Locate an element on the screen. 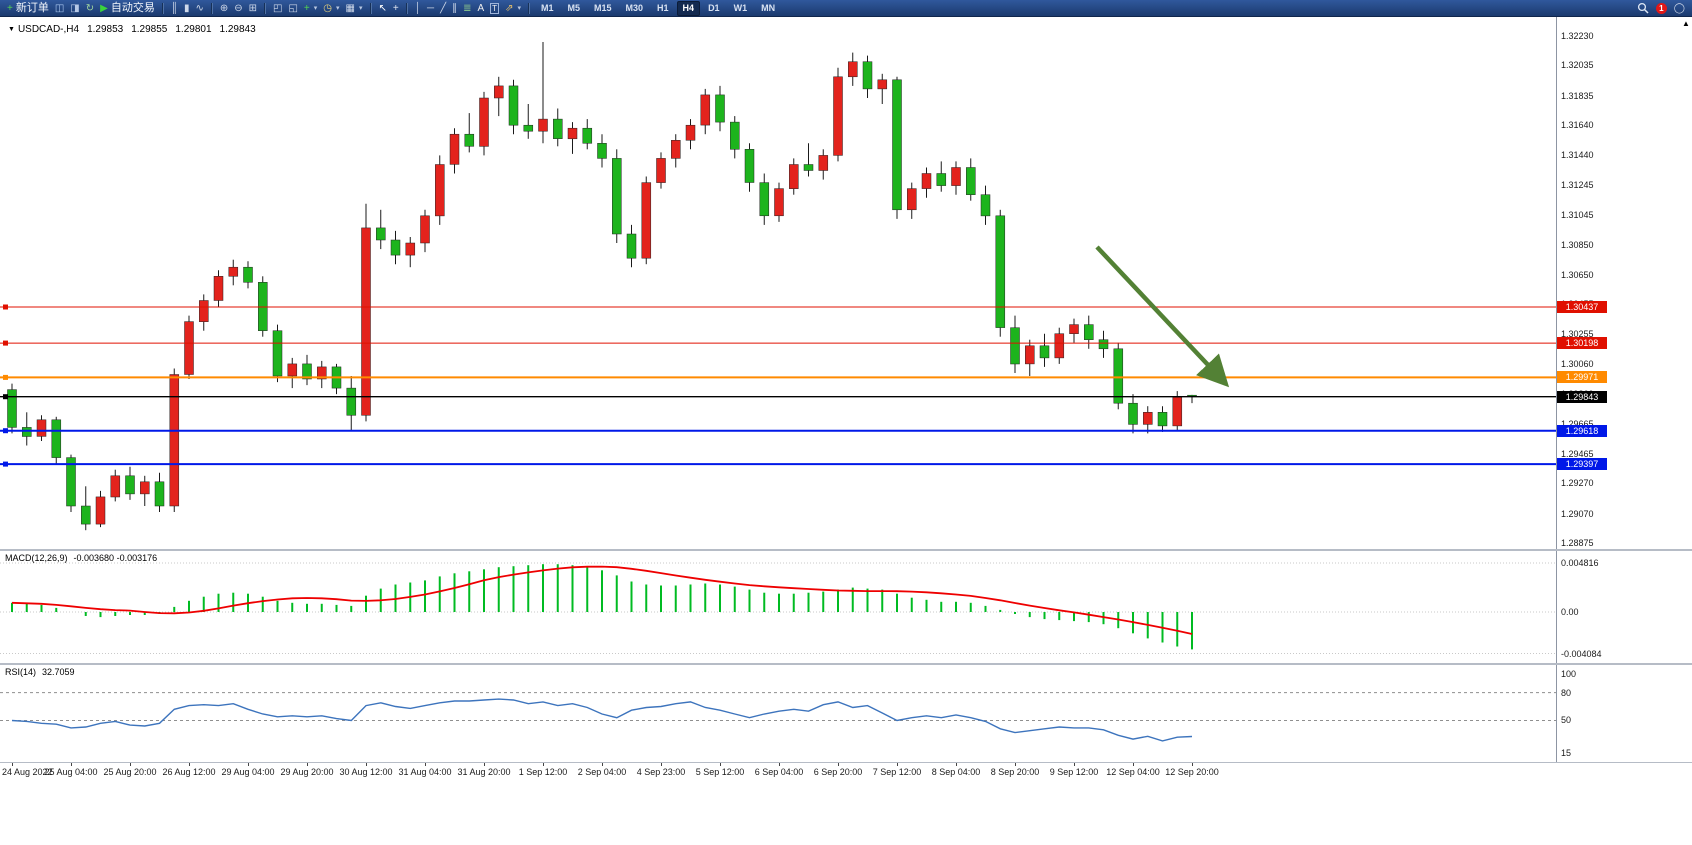 The height and width of the screenshot is (845, 1692). arrange-horizontal-button: ◰ is located at coordinates (277, 8).